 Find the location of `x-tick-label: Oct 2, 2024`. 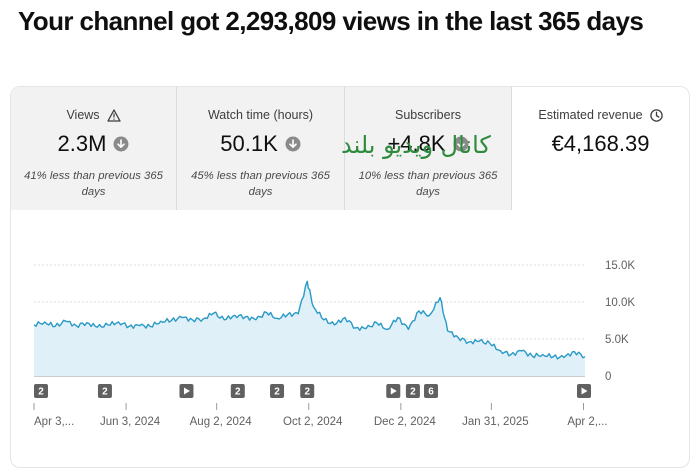

x-tick-label: Oct 2, 2024 is located at coordinates (313, 422).